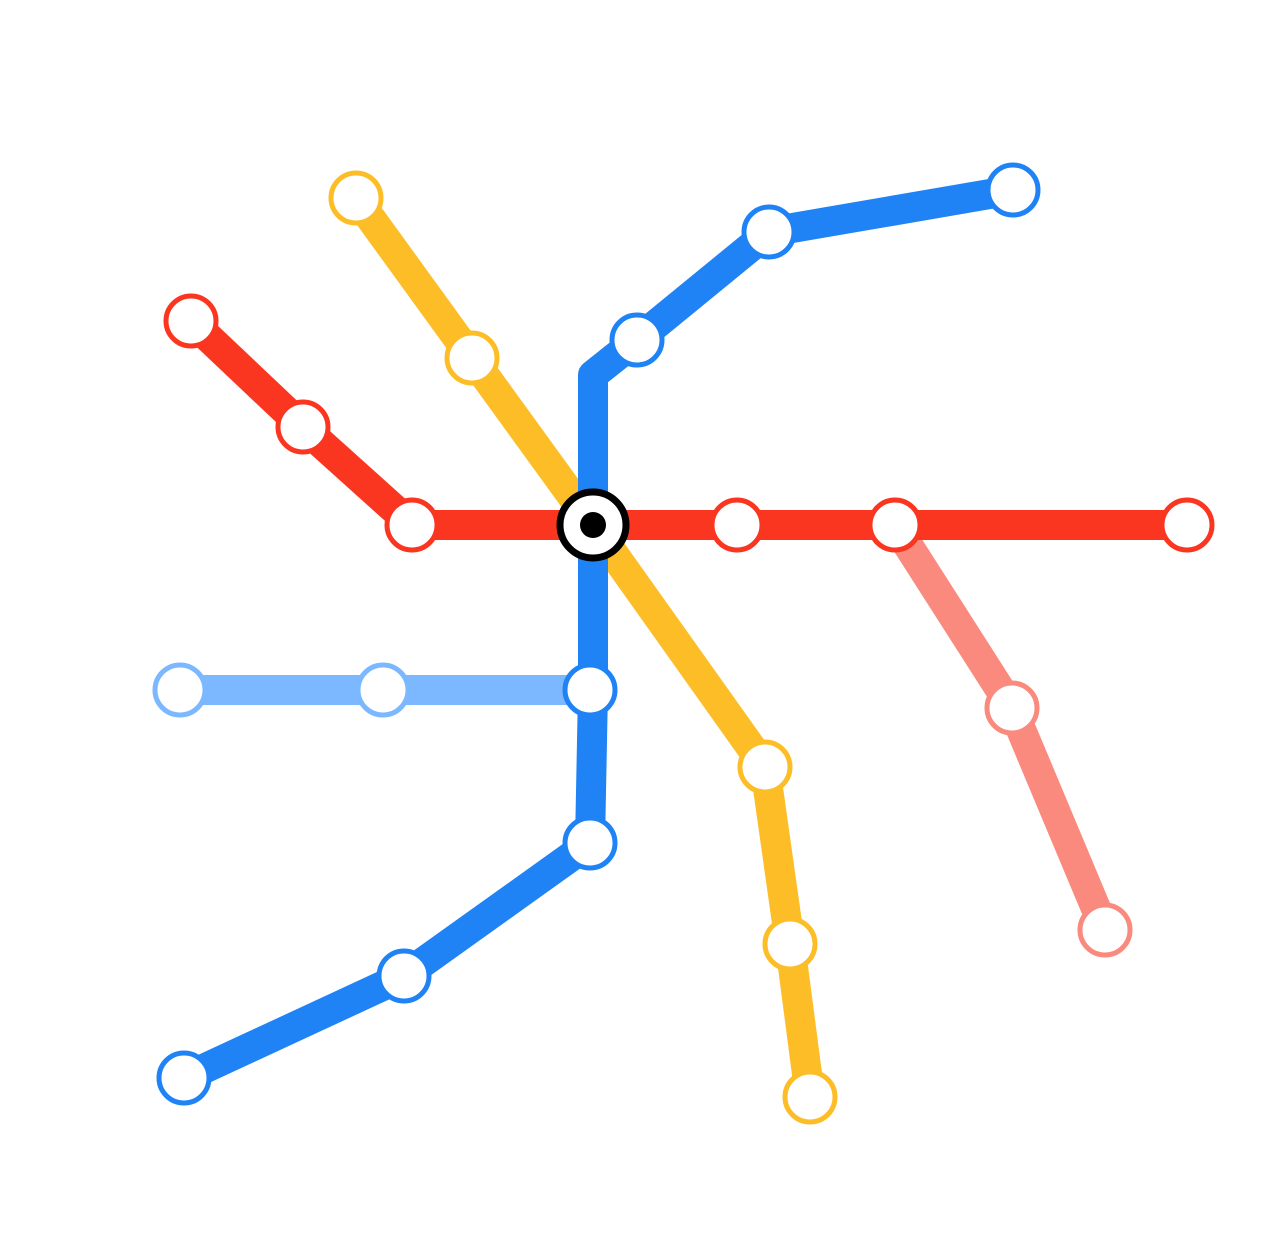 Image resolution: width=1275 pixels, height=1233 pixels. I want to click on interchange-layer, so click(593, 525).